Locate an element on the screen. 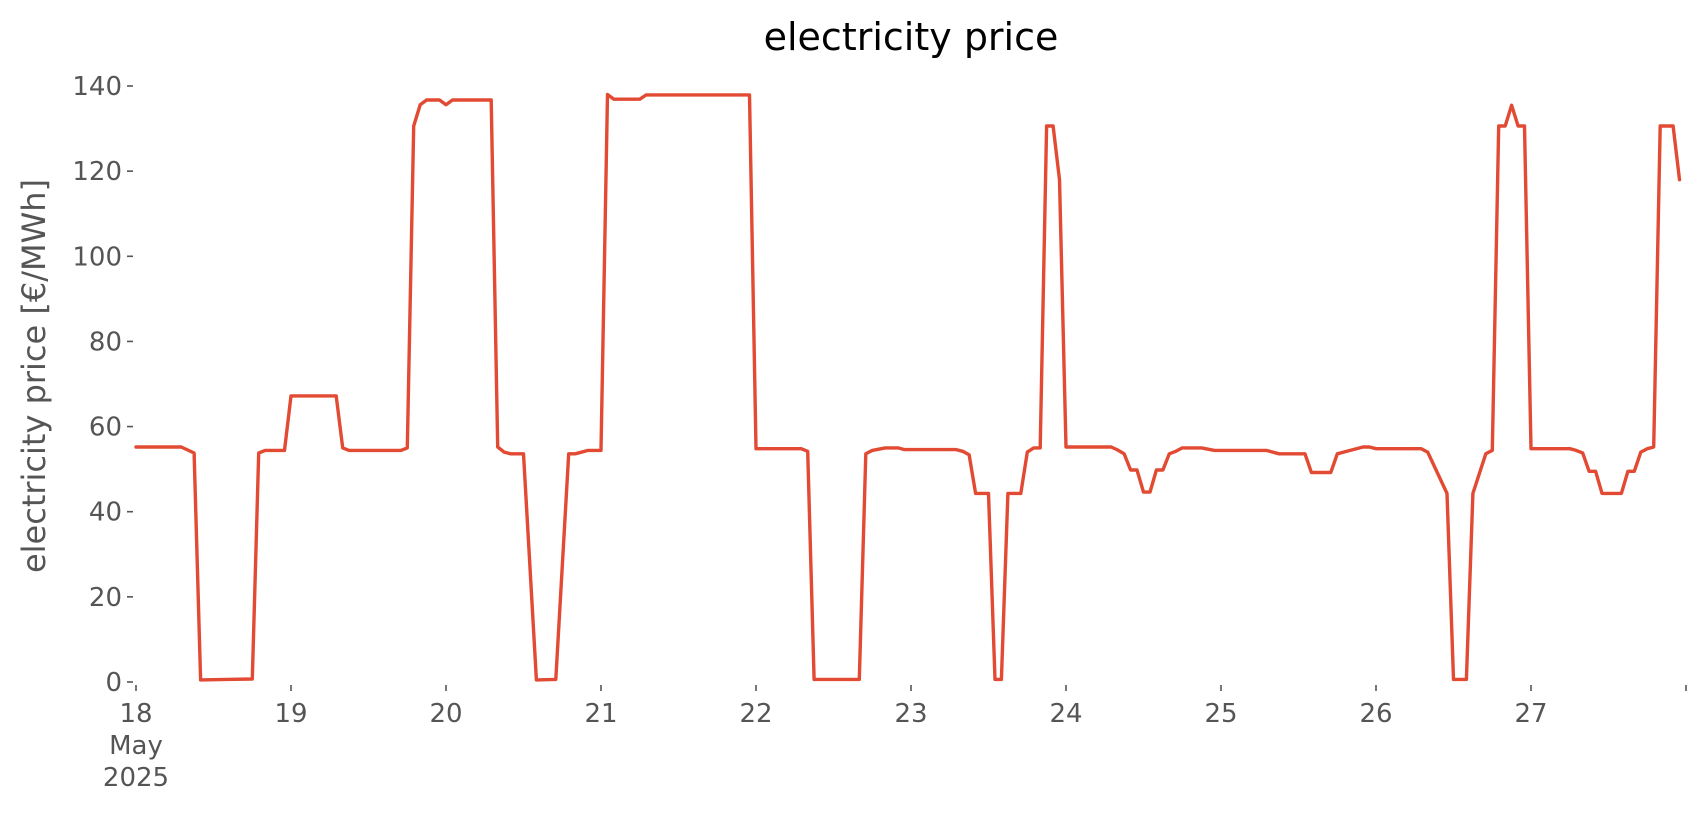  chart-title: electricity price is located at coordinates (911, 37).